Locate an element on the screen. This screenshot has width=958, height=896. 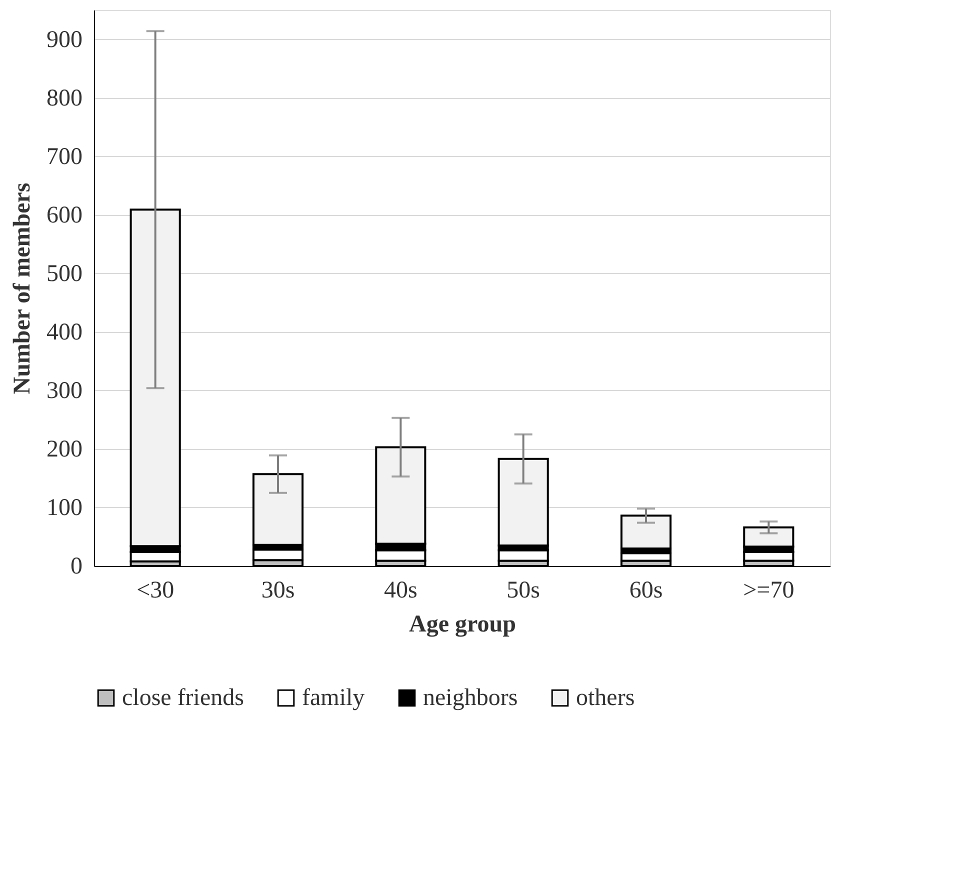
x-tick-label: >=70 is located at coordinates (768, 591).